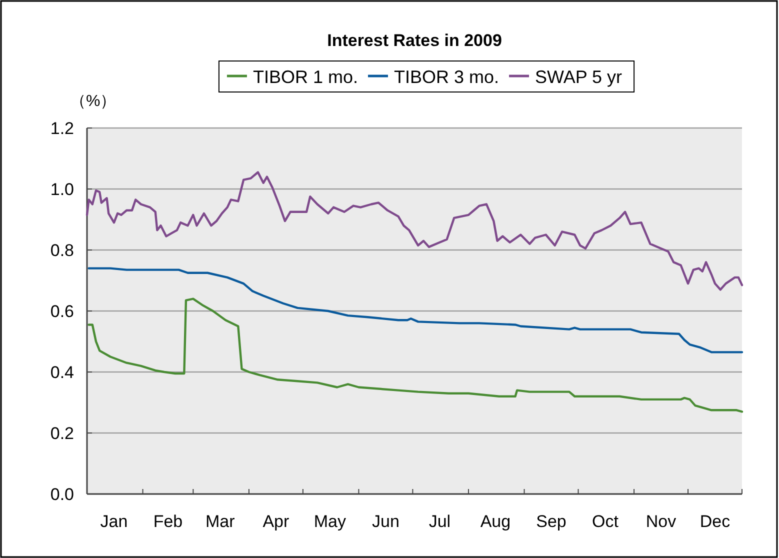 The height and width of the screenshot is (558, 779). What do you see at coordinates (62, 372) in the screenshot?
I see `y-tick-label: 0.4` at bounding box center [62, 372].